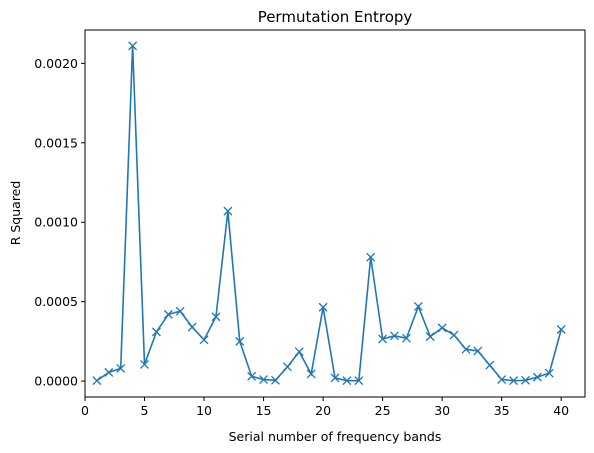  I want to click on y-axis-label: R Squared, so click(15, 213).